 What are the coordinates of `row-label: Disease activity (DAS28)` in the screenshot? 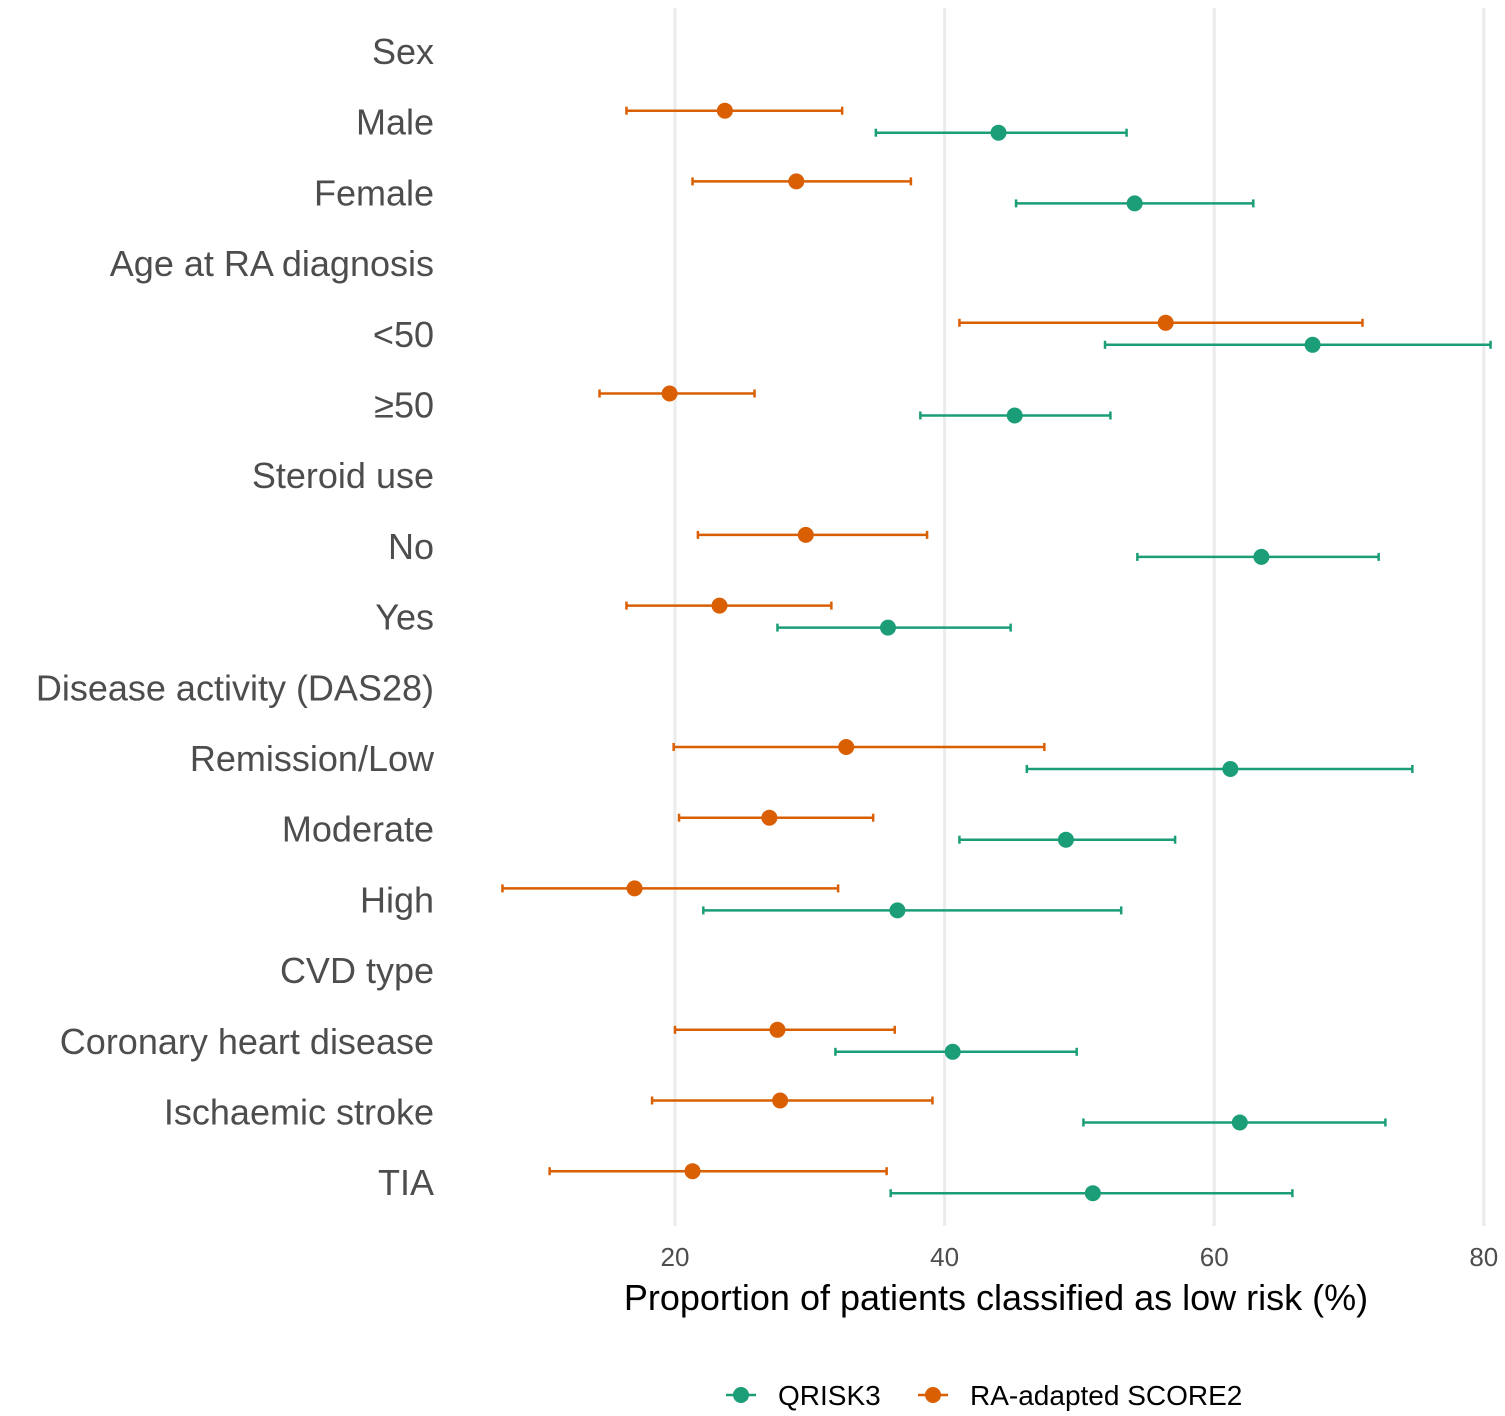 It's located at (235, 687).